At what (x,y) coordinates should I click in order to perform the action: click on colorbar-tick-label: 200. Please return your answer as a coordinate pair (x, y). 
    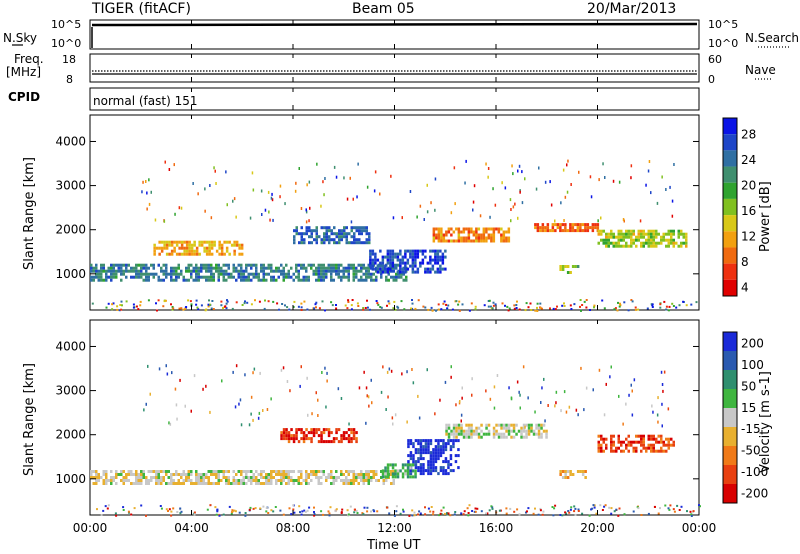
    Looking at the image, I should click on (752, 344).